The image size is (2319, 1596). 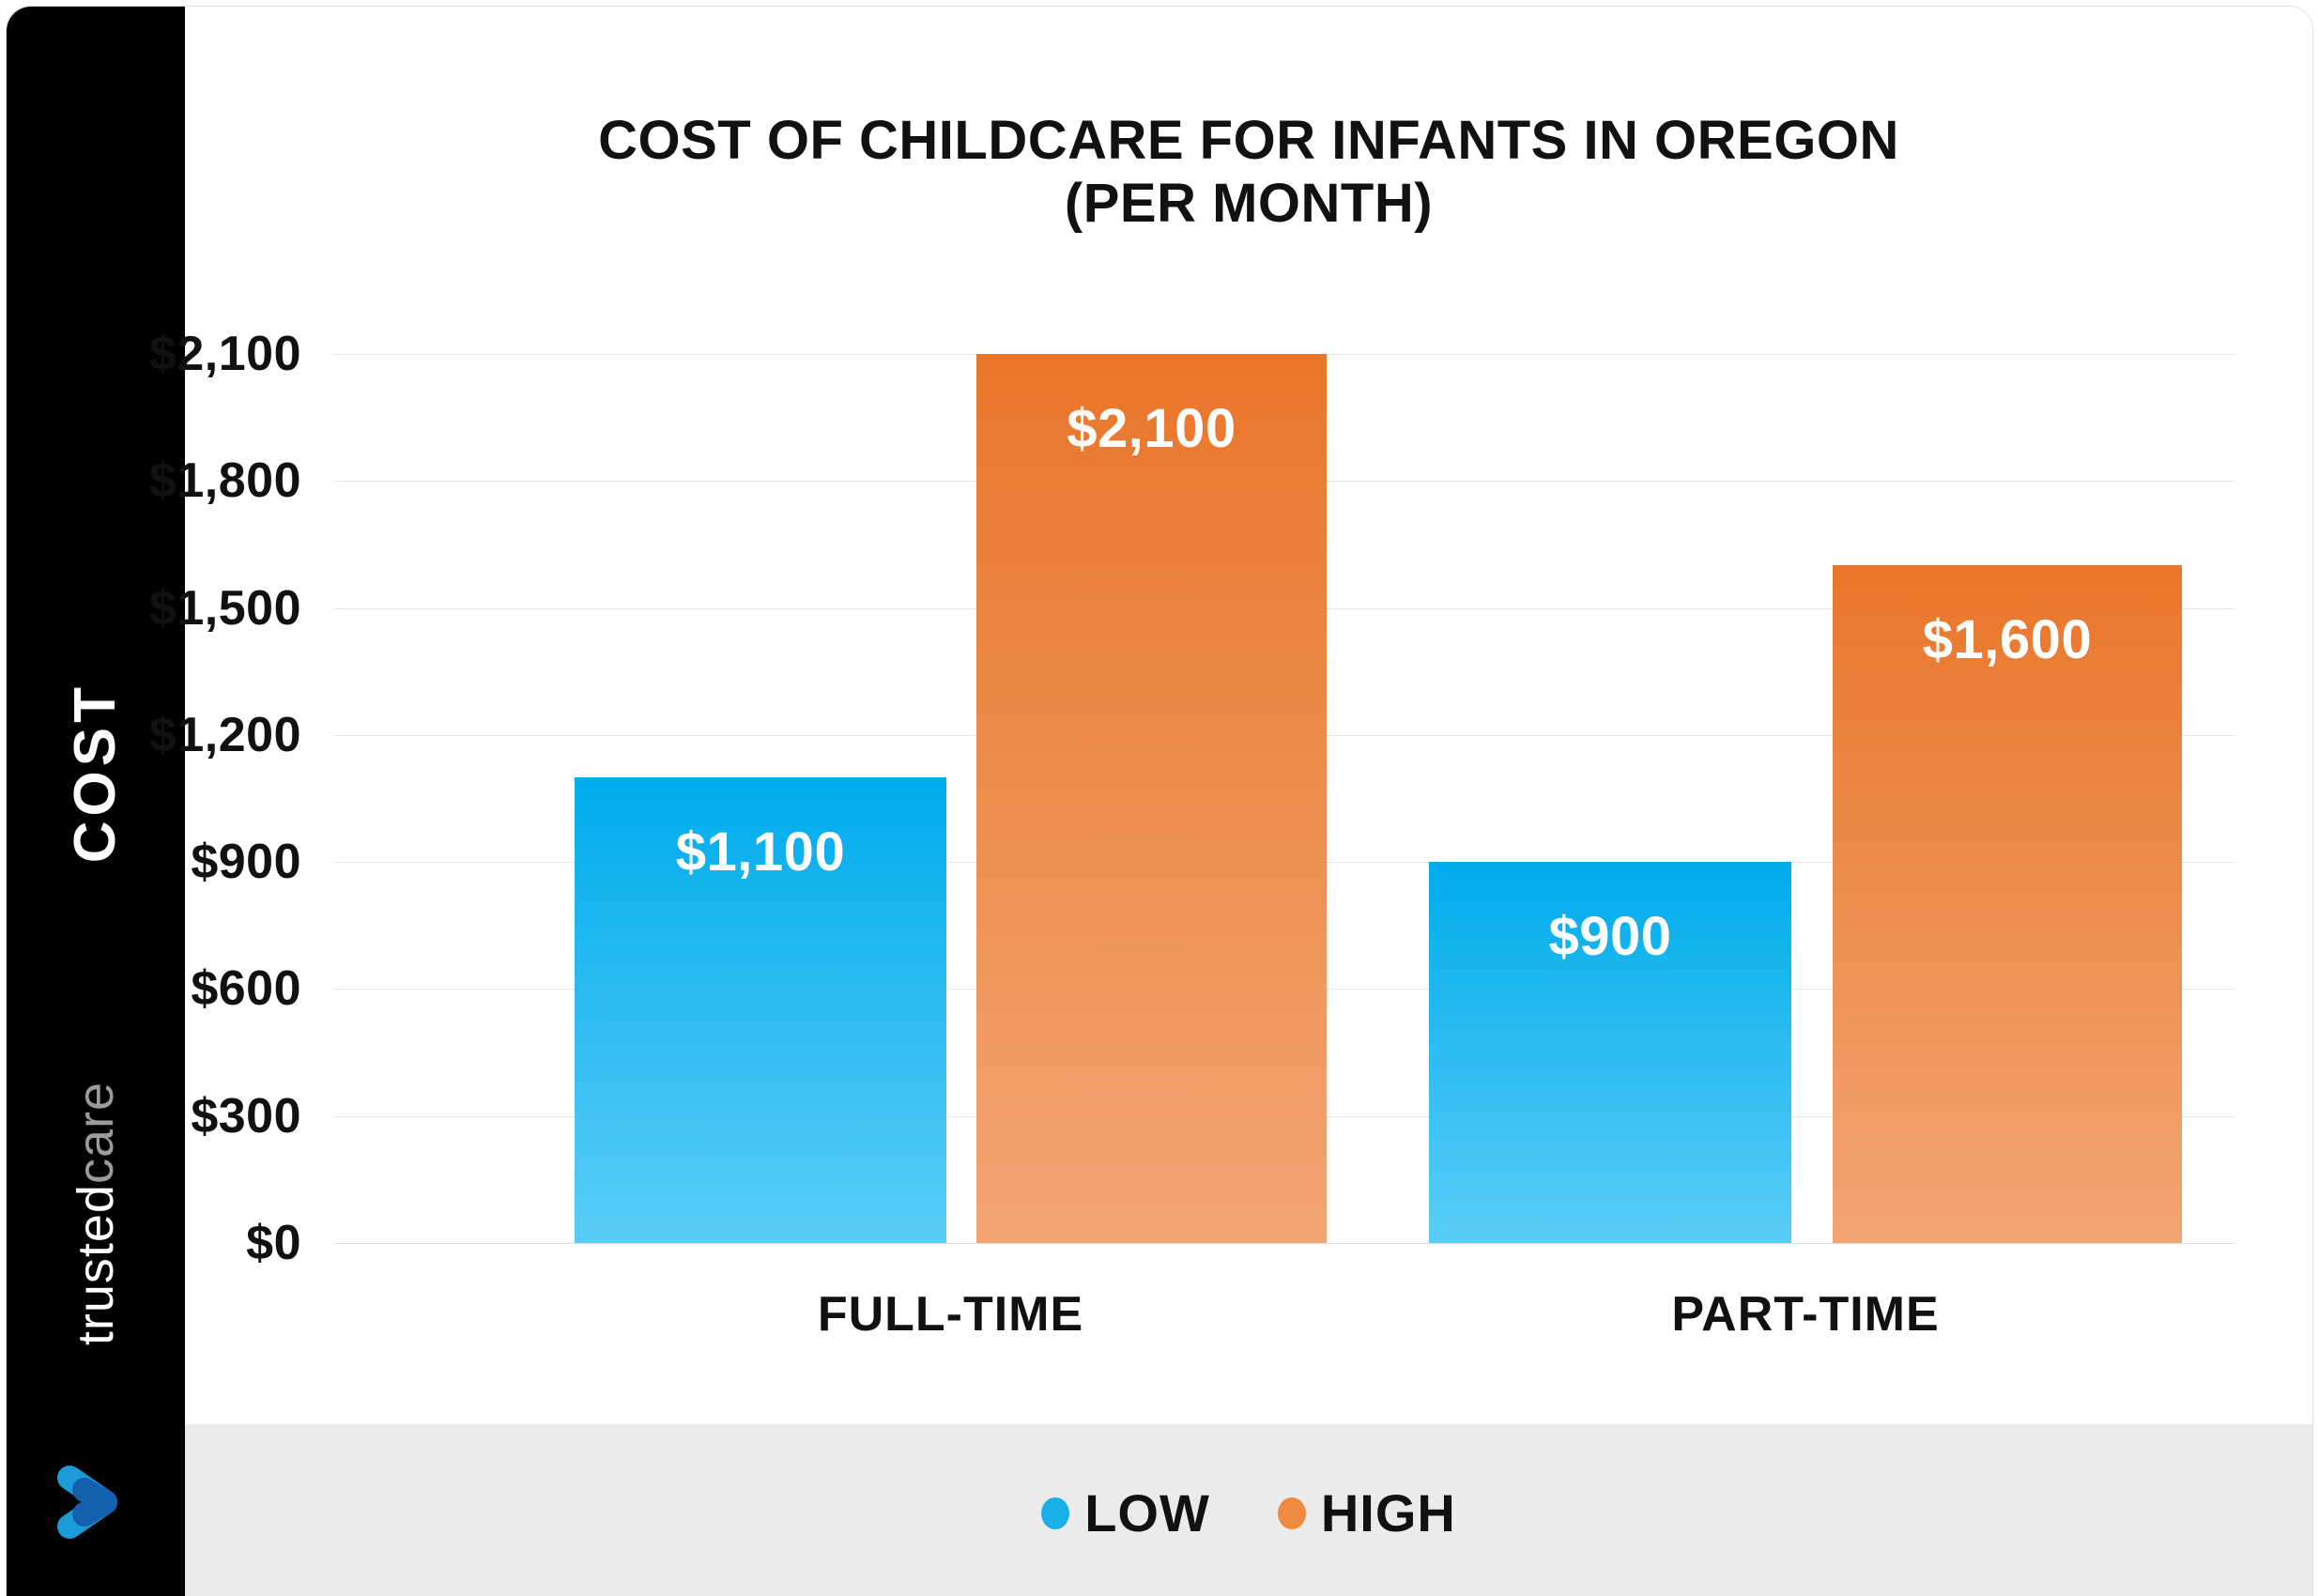 I want to click on bar-value-label: $900, so click(x=1610, y=937).